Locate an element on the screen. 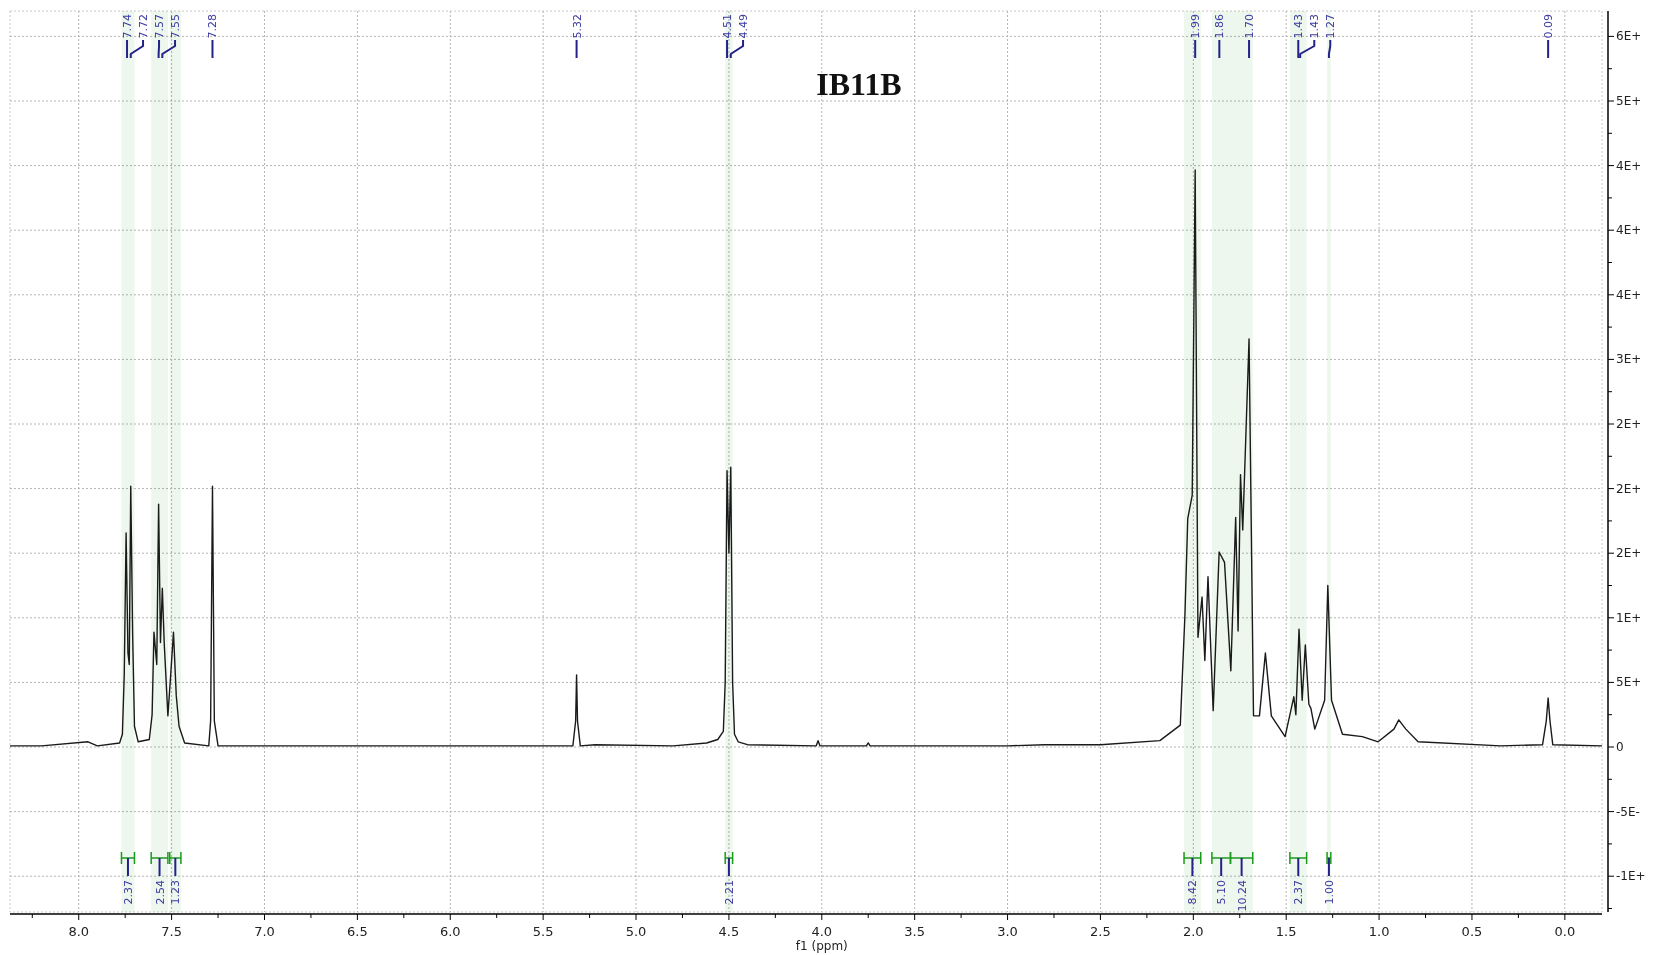  text: 0 is located at coordinates (1620, 747).